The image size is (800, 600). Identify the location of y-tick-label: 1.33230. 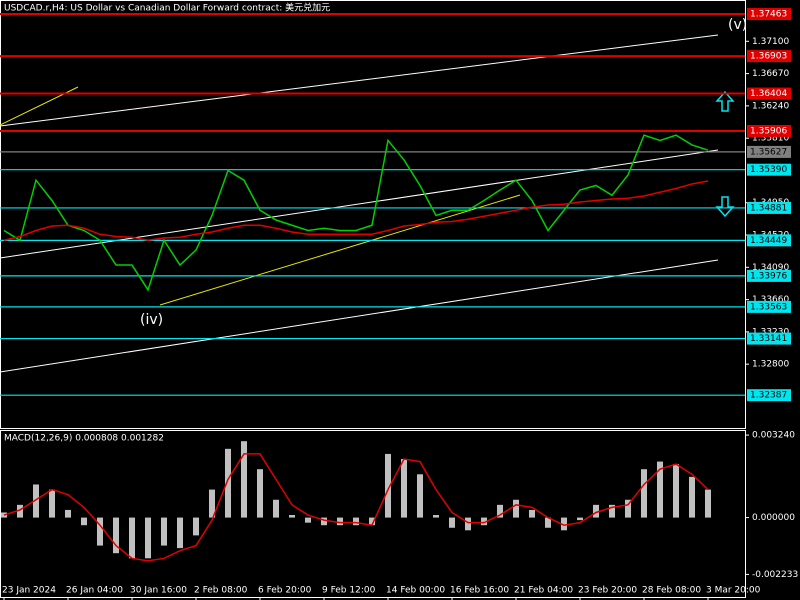
(770, 332).